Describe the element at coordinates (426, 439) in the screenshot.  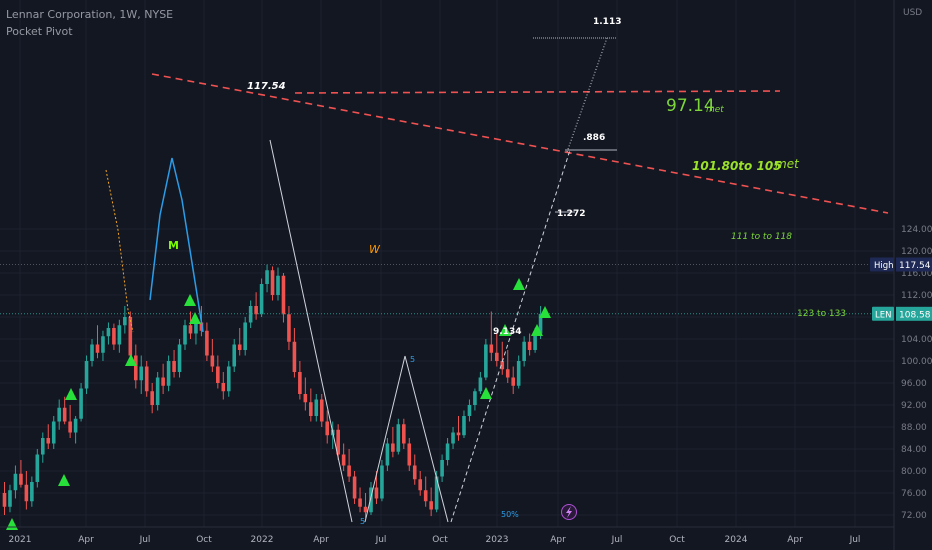
I see `wave-line-down` at that location.